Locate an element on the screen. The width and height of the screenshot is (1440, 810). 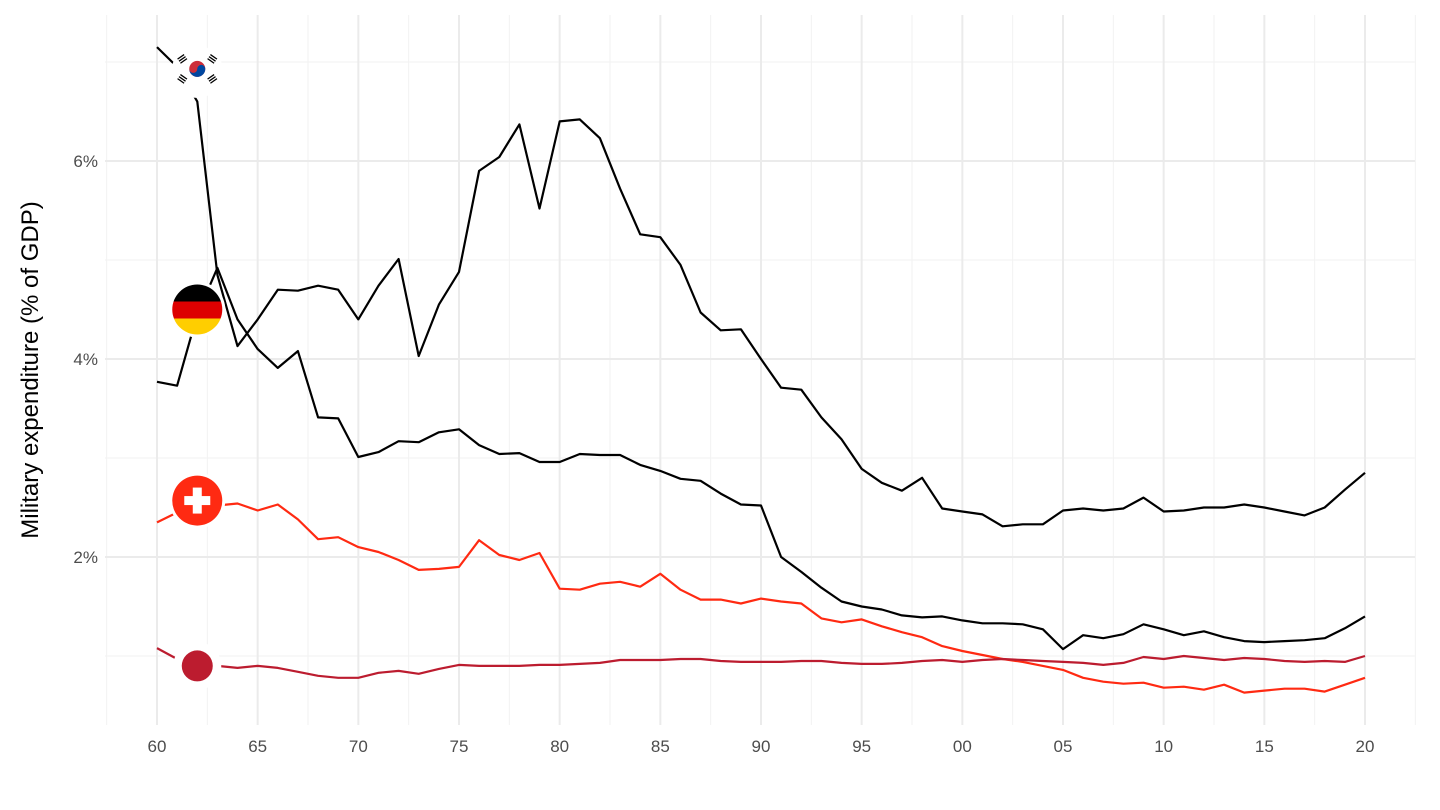
x-axis-ticks: 60 65 70 75 80 85 90 95 00 05 10 15 20 is located at coordinates (761, 746).